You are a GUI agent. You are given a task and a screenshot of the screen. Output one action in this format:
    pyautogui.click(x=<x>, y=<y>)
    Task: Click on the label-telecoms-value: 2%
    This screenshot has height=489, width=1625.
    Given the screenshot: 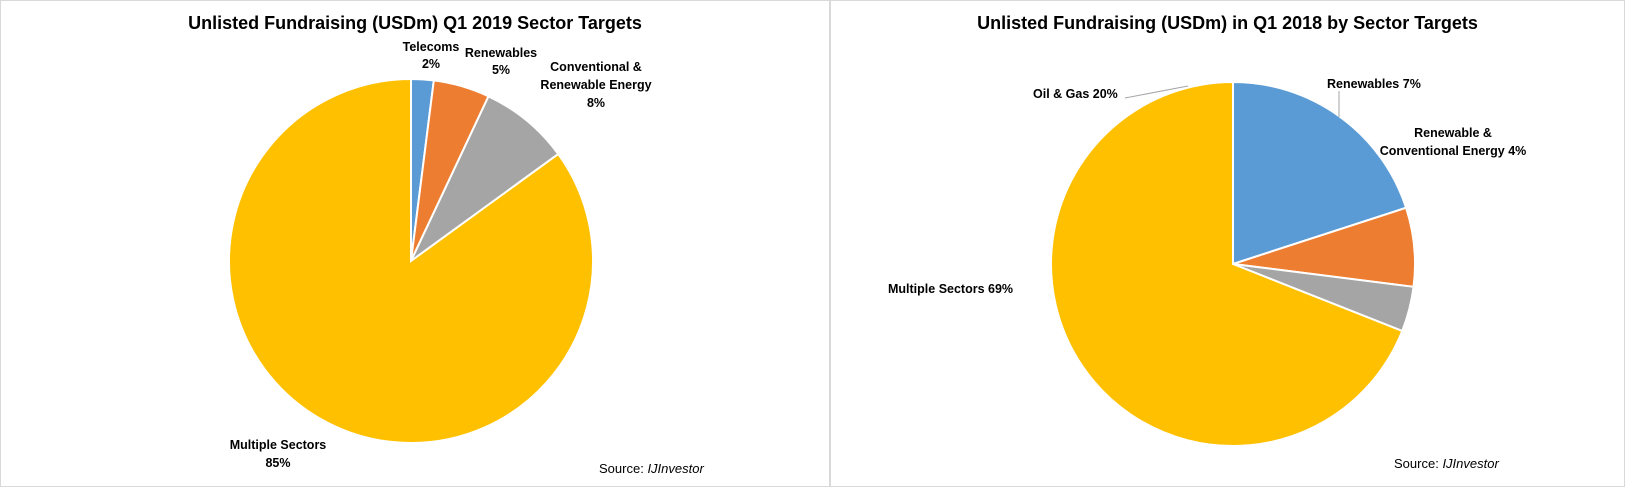 What is the action you would take?
    pyautogui.click(x=431, y=64)
    